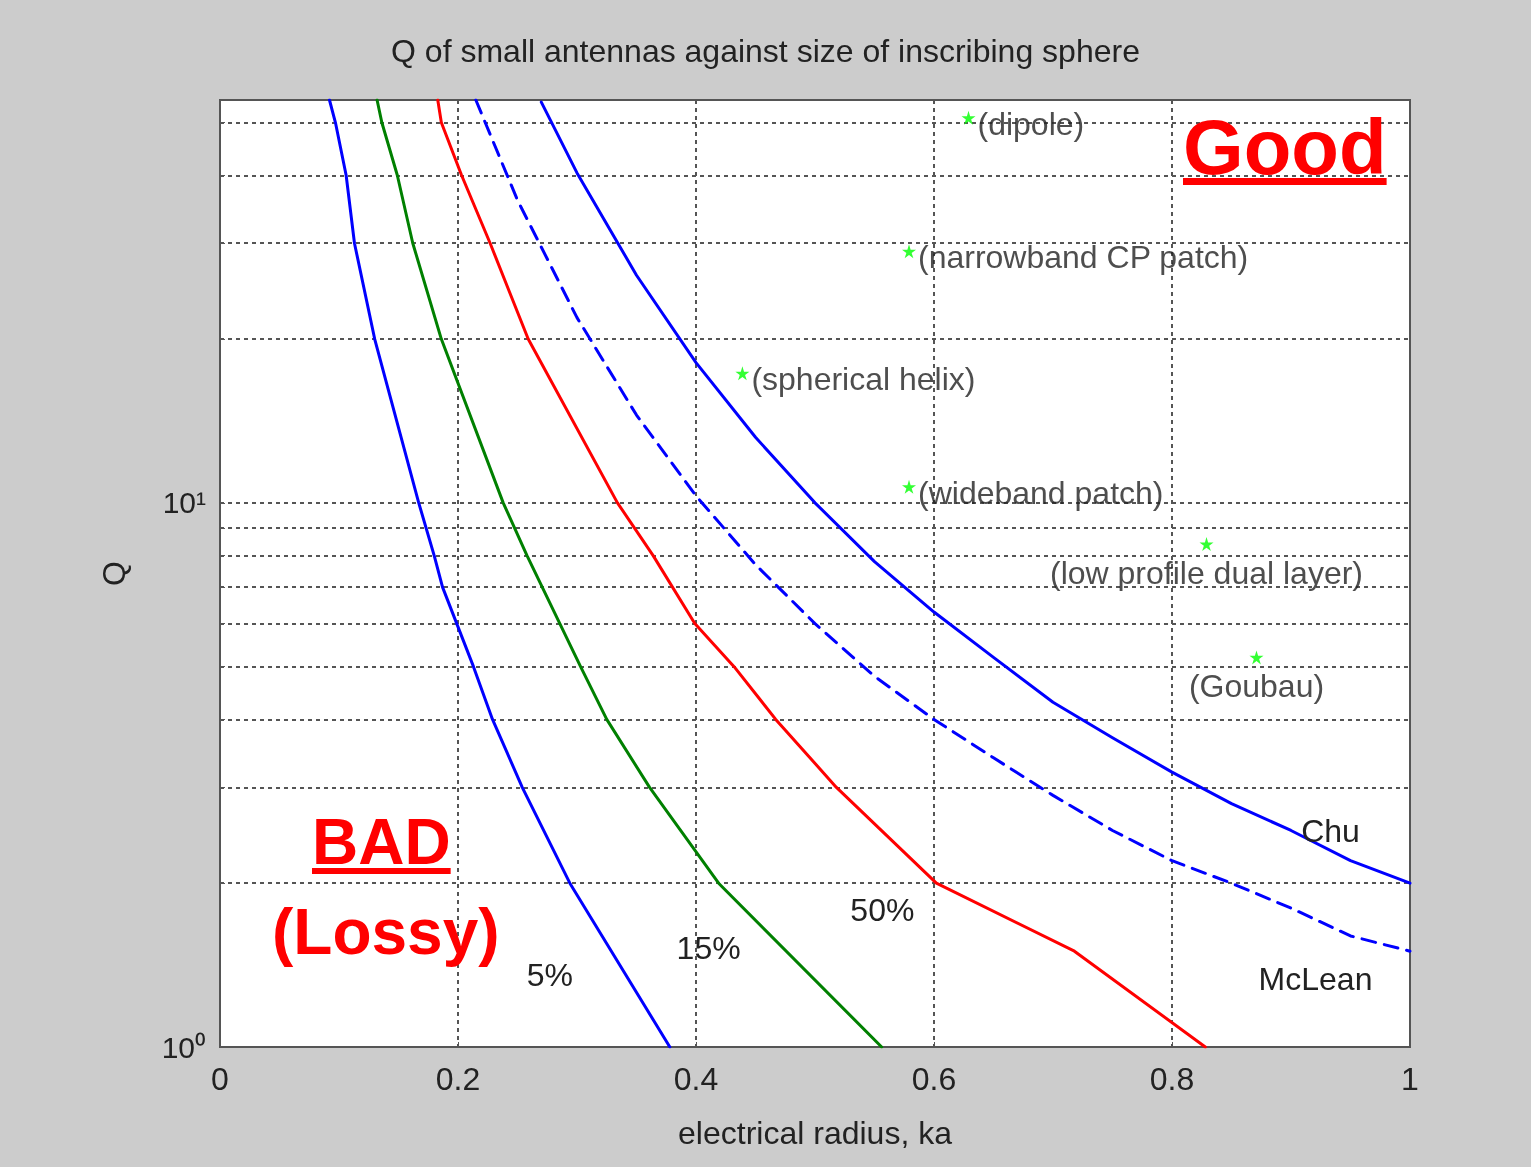 The image size is (1531, 1167). Describe the element at coordinates (183, 1047) in the screenshot. I see `y-tick-label: 10⁰` at that location.